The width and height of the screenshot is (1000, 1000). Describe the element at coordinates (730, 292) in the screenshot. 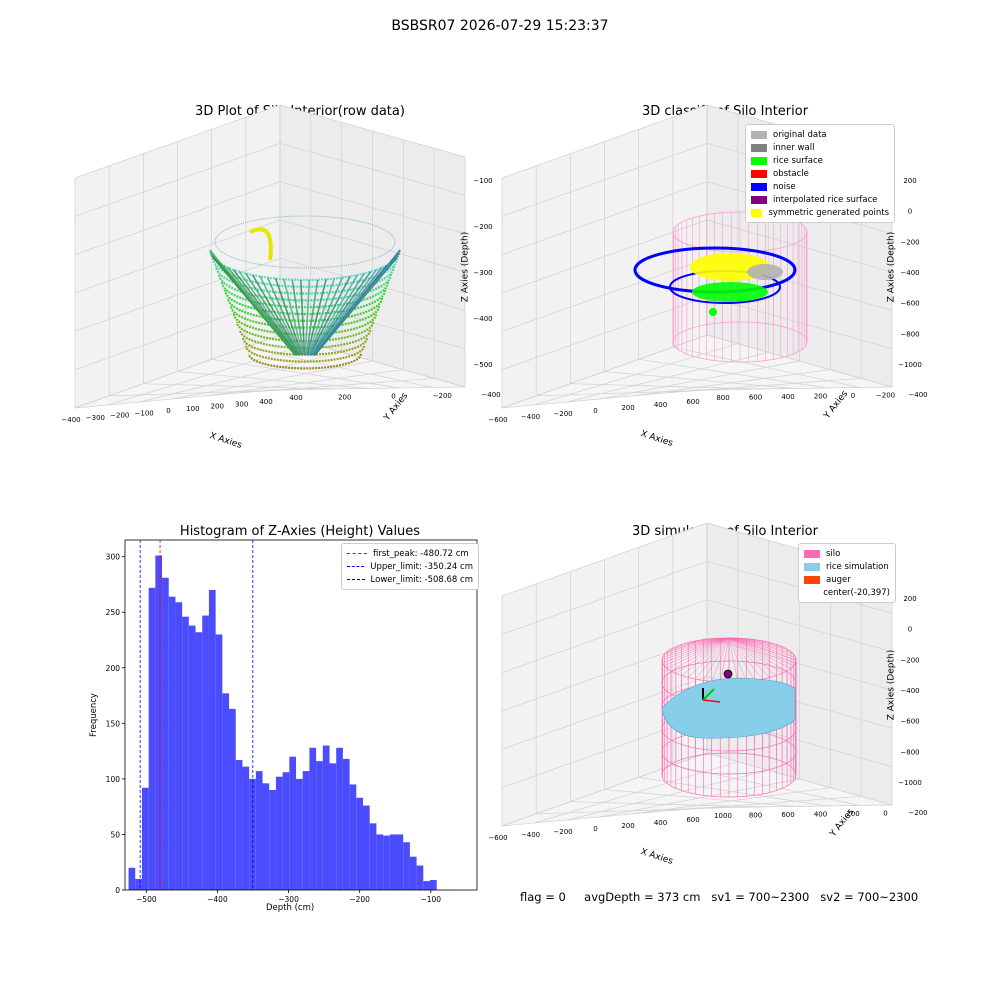

I see `classify-rice-surface` at that location.